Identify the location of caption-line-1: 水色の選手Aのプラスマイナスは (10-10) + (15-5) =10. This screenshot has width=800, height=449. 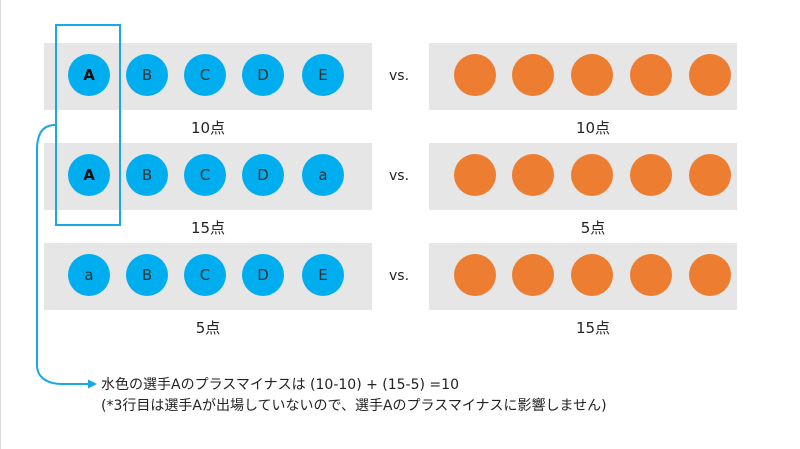
(280, 385).